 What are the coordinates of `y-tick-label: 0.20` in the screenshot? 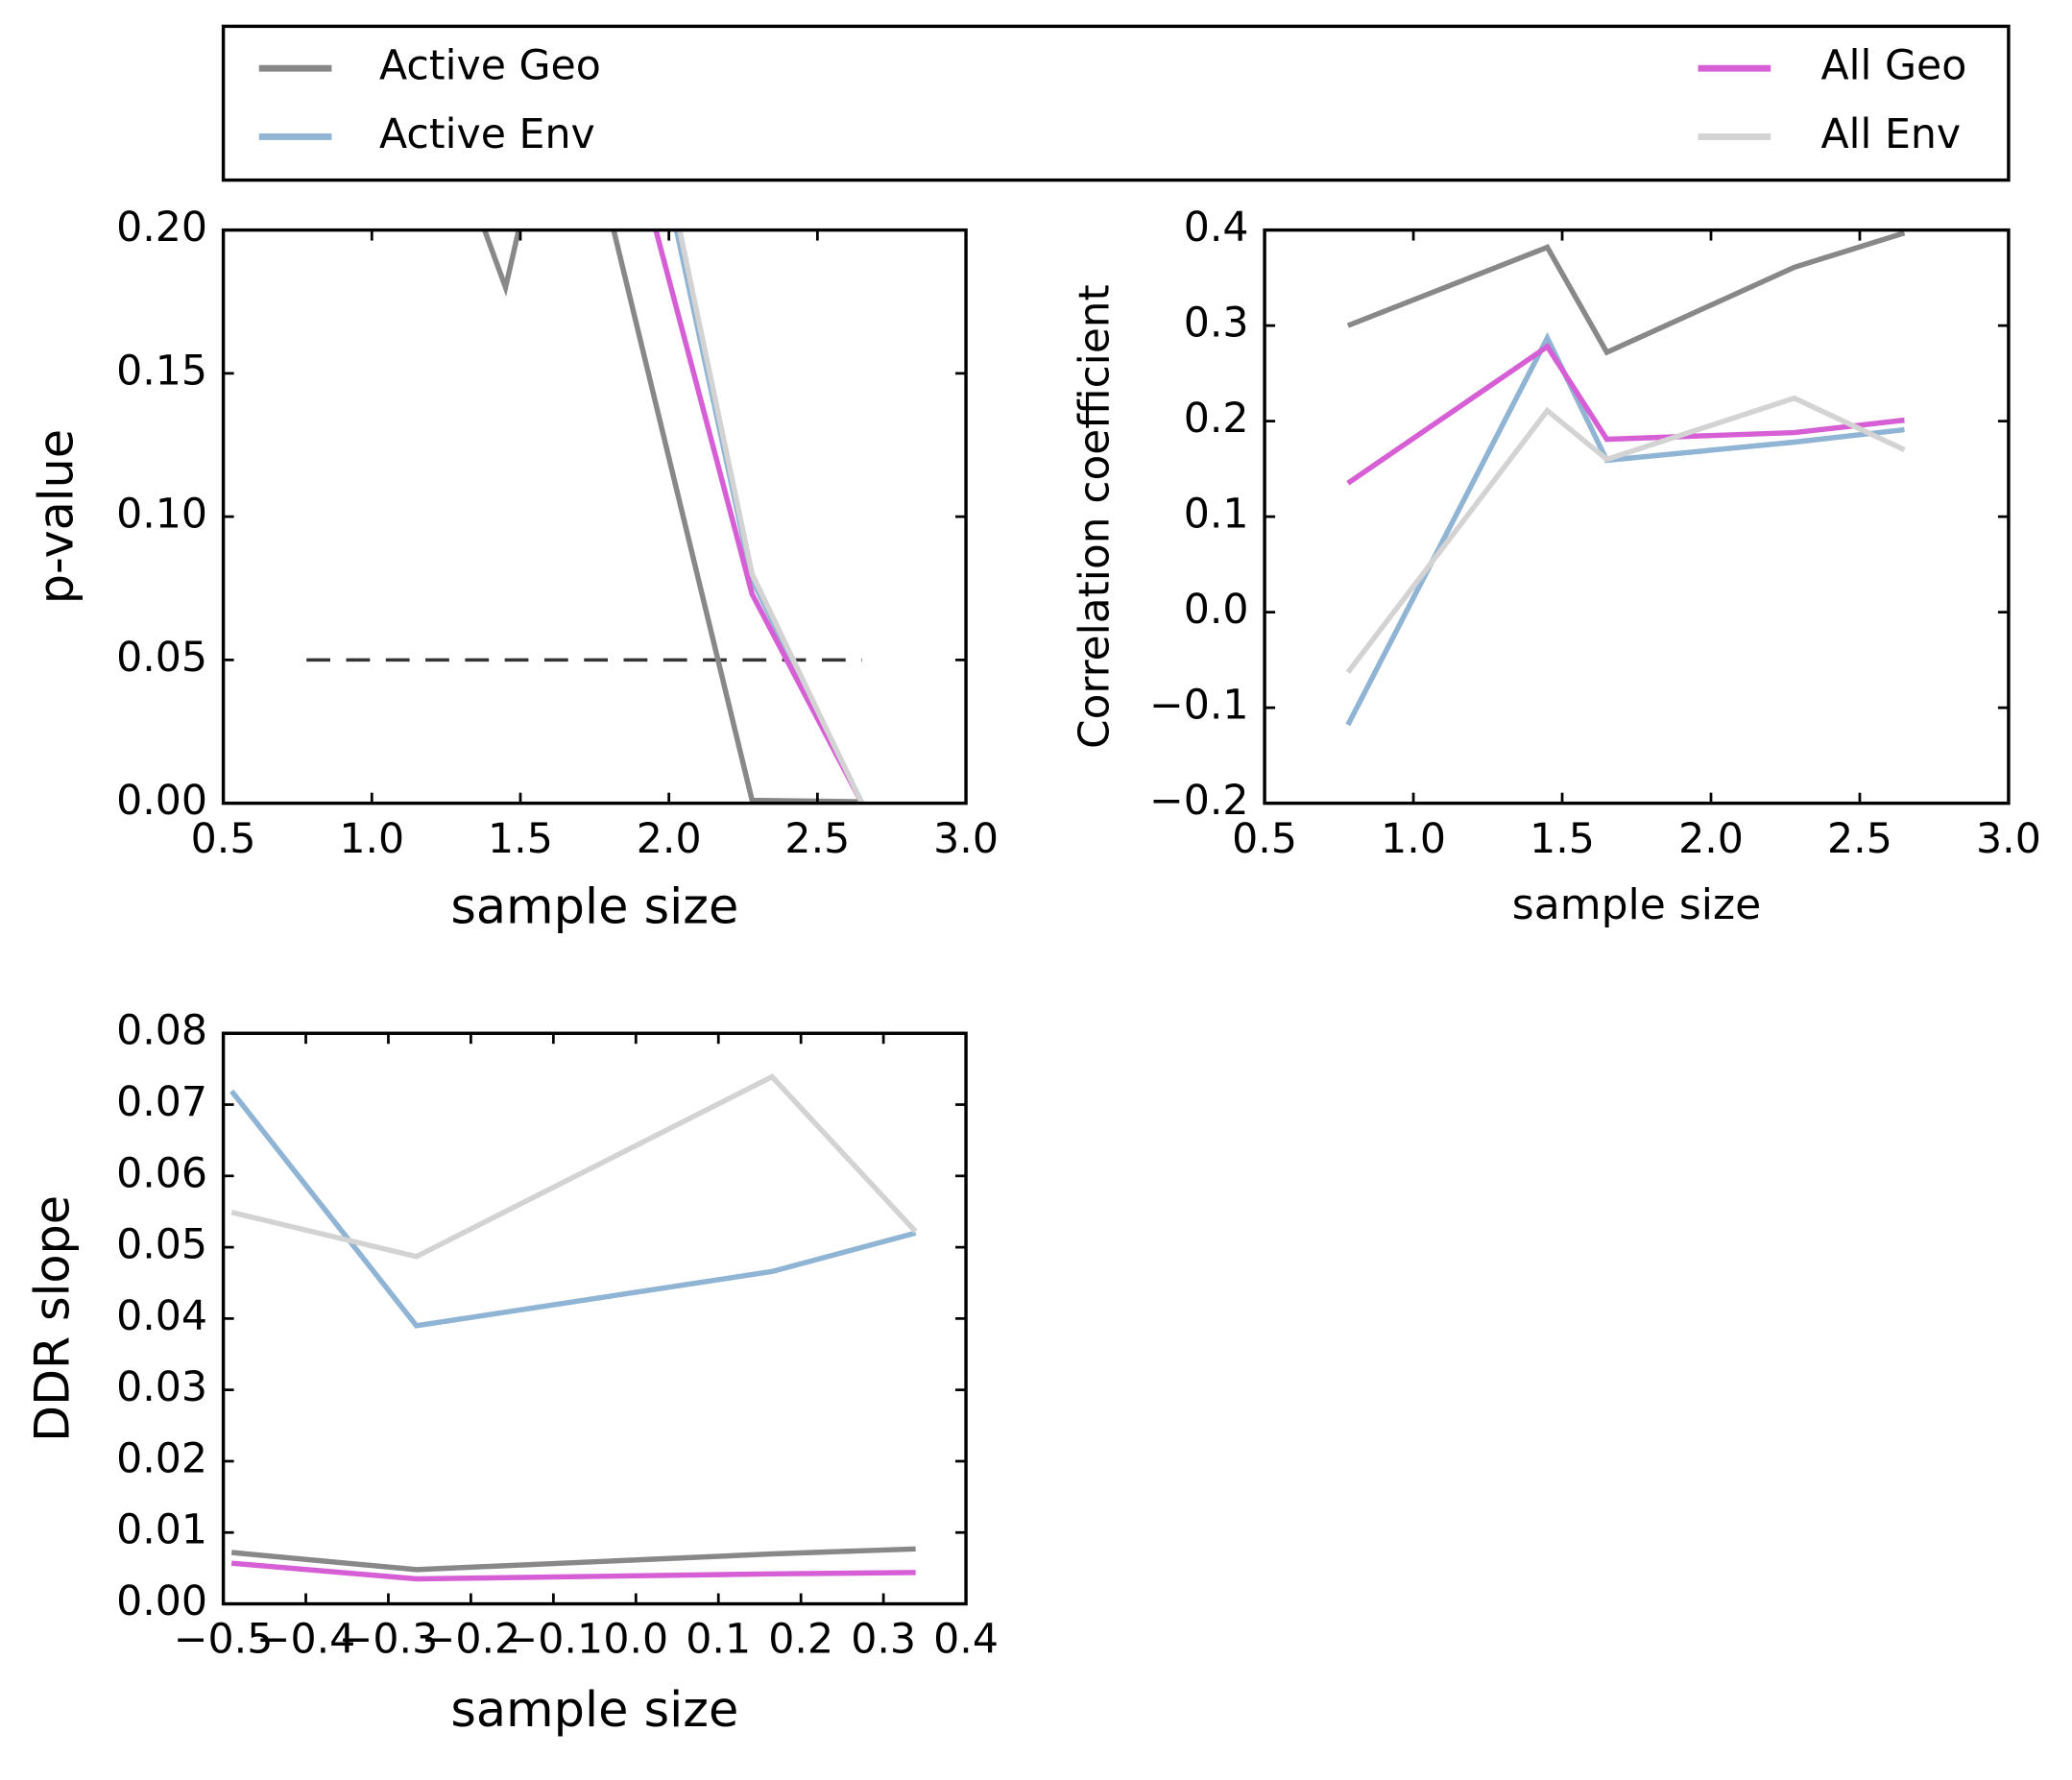 It's located at (161, 228).